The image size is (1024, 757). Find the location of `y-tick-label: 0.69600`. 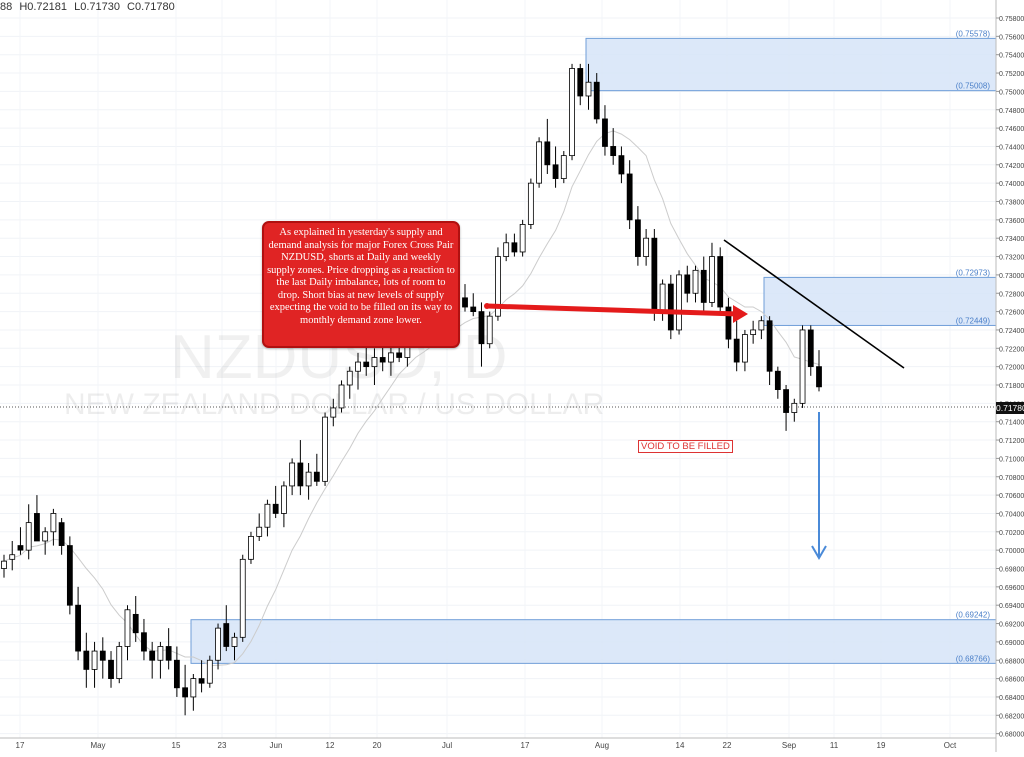

y-tick-label: 0.69600 is located at coordinates (1011, 588).